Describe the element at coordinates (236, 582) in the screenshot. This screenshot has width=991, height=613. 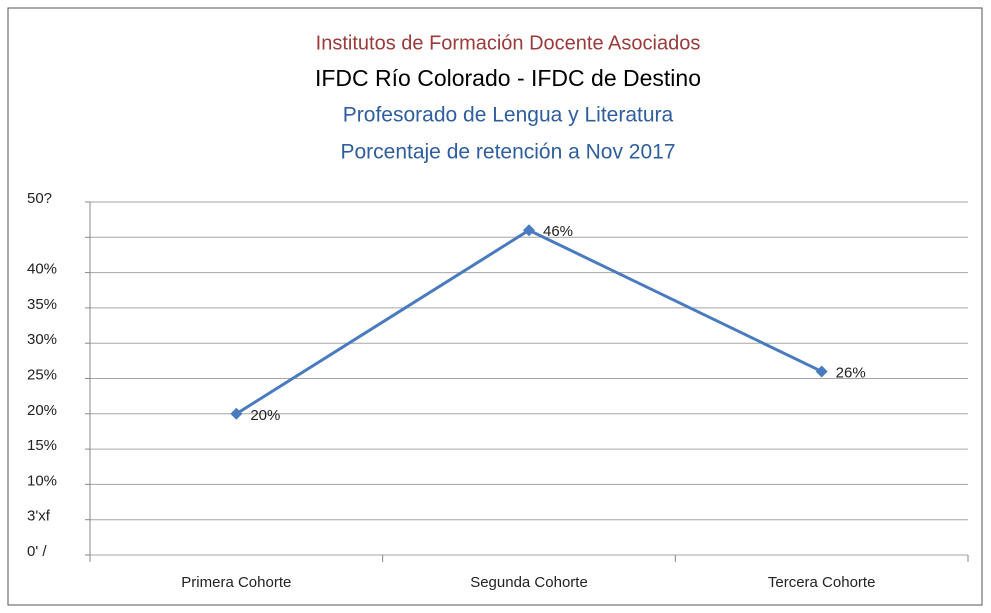
I see `x-tick-label: Primera Cohorte` at that location.